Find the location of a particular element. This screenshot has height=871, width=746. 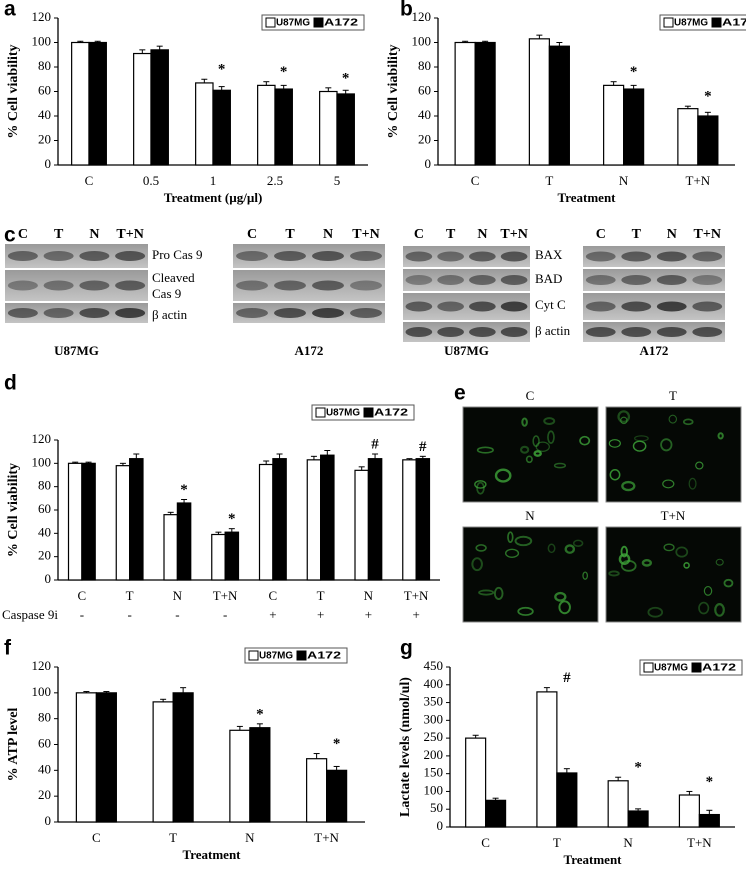

legend-frame is located at coordinates (313, 22).